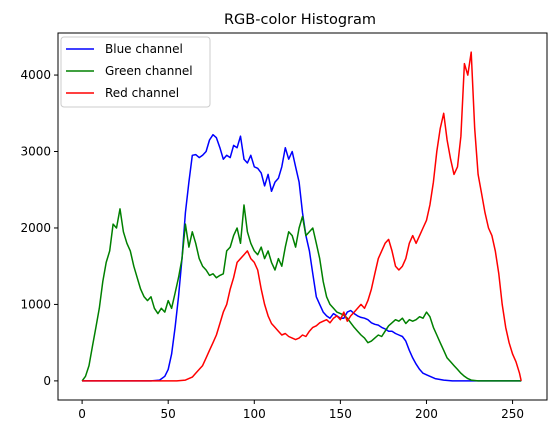 The height and width of the screenshot is (435, 560). What do you see at coordinates (426, 414) in the screenshot?
I see `x-tick-label: 200` at bounding box center [426, 414].